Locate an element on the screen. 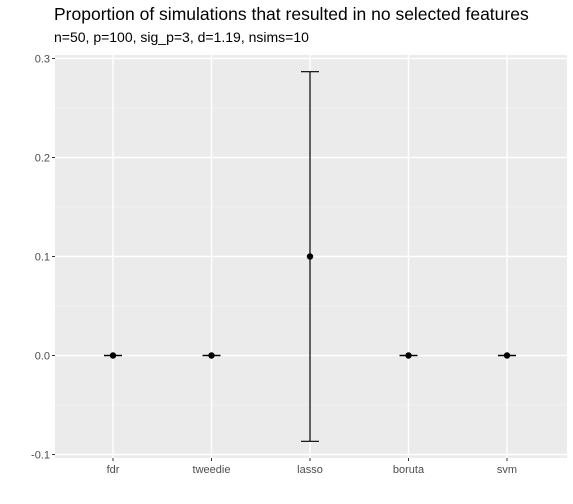  y-tick-label: 0.1 is located at coordinates (42, 258).